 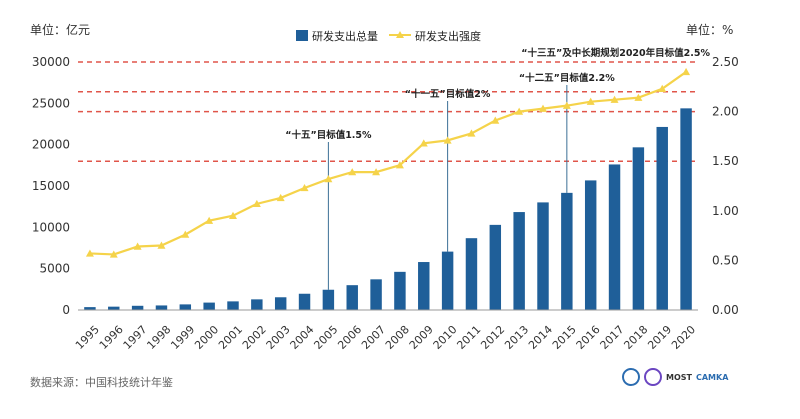 I want to click on target-label: “十五”目标值1.5%, so click(x=328, y=135).